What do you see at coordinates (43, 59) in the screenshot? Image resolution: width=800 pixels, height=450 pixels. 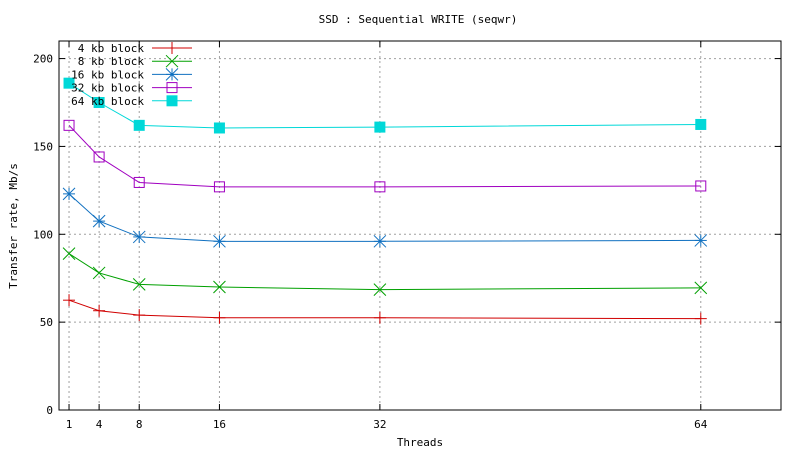 I see `y-tick-label: 200` at bounding box center [43, 59].